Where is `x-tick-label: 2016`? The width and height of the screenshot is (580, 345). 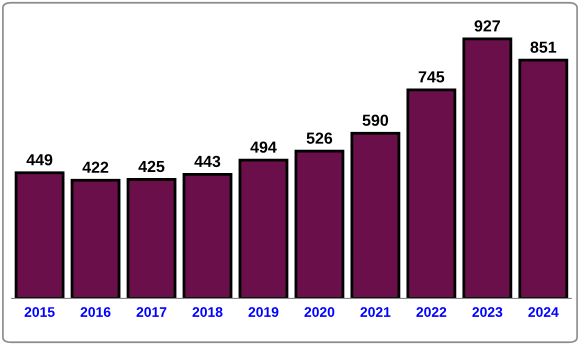
x-tick-label: 2016 is located at coordinates (95, 312).